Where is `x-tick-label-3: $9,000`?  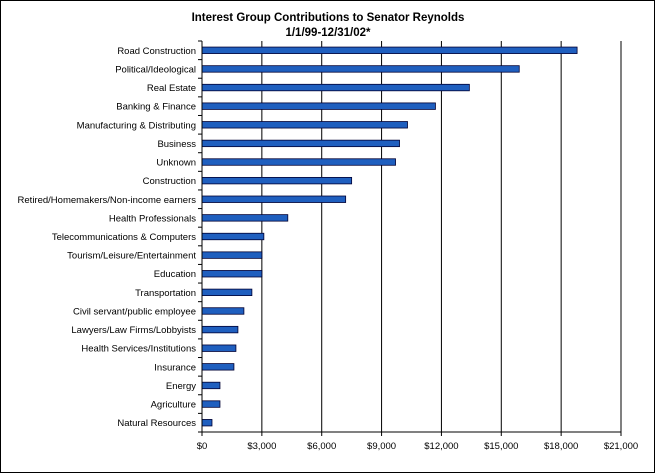
x-tick-label-3: $9,000 is located at coordinates (381, 446).